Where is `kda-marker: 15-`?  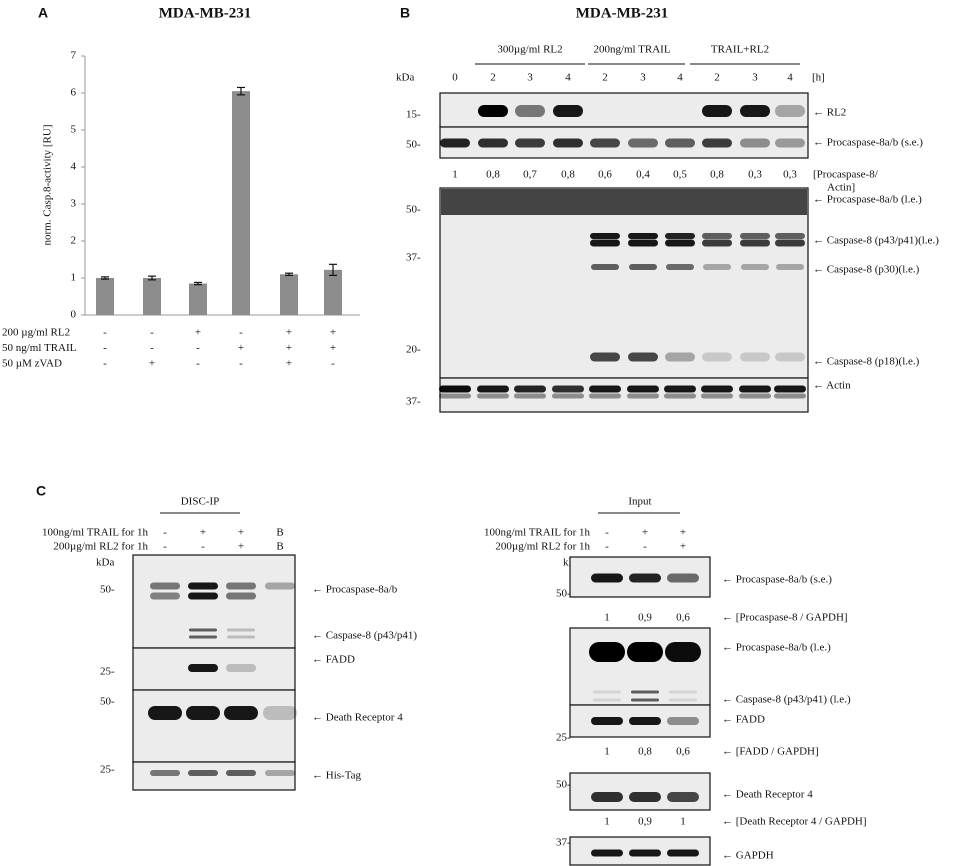 kda-marker: 15- is located at coordinates (413, 115).